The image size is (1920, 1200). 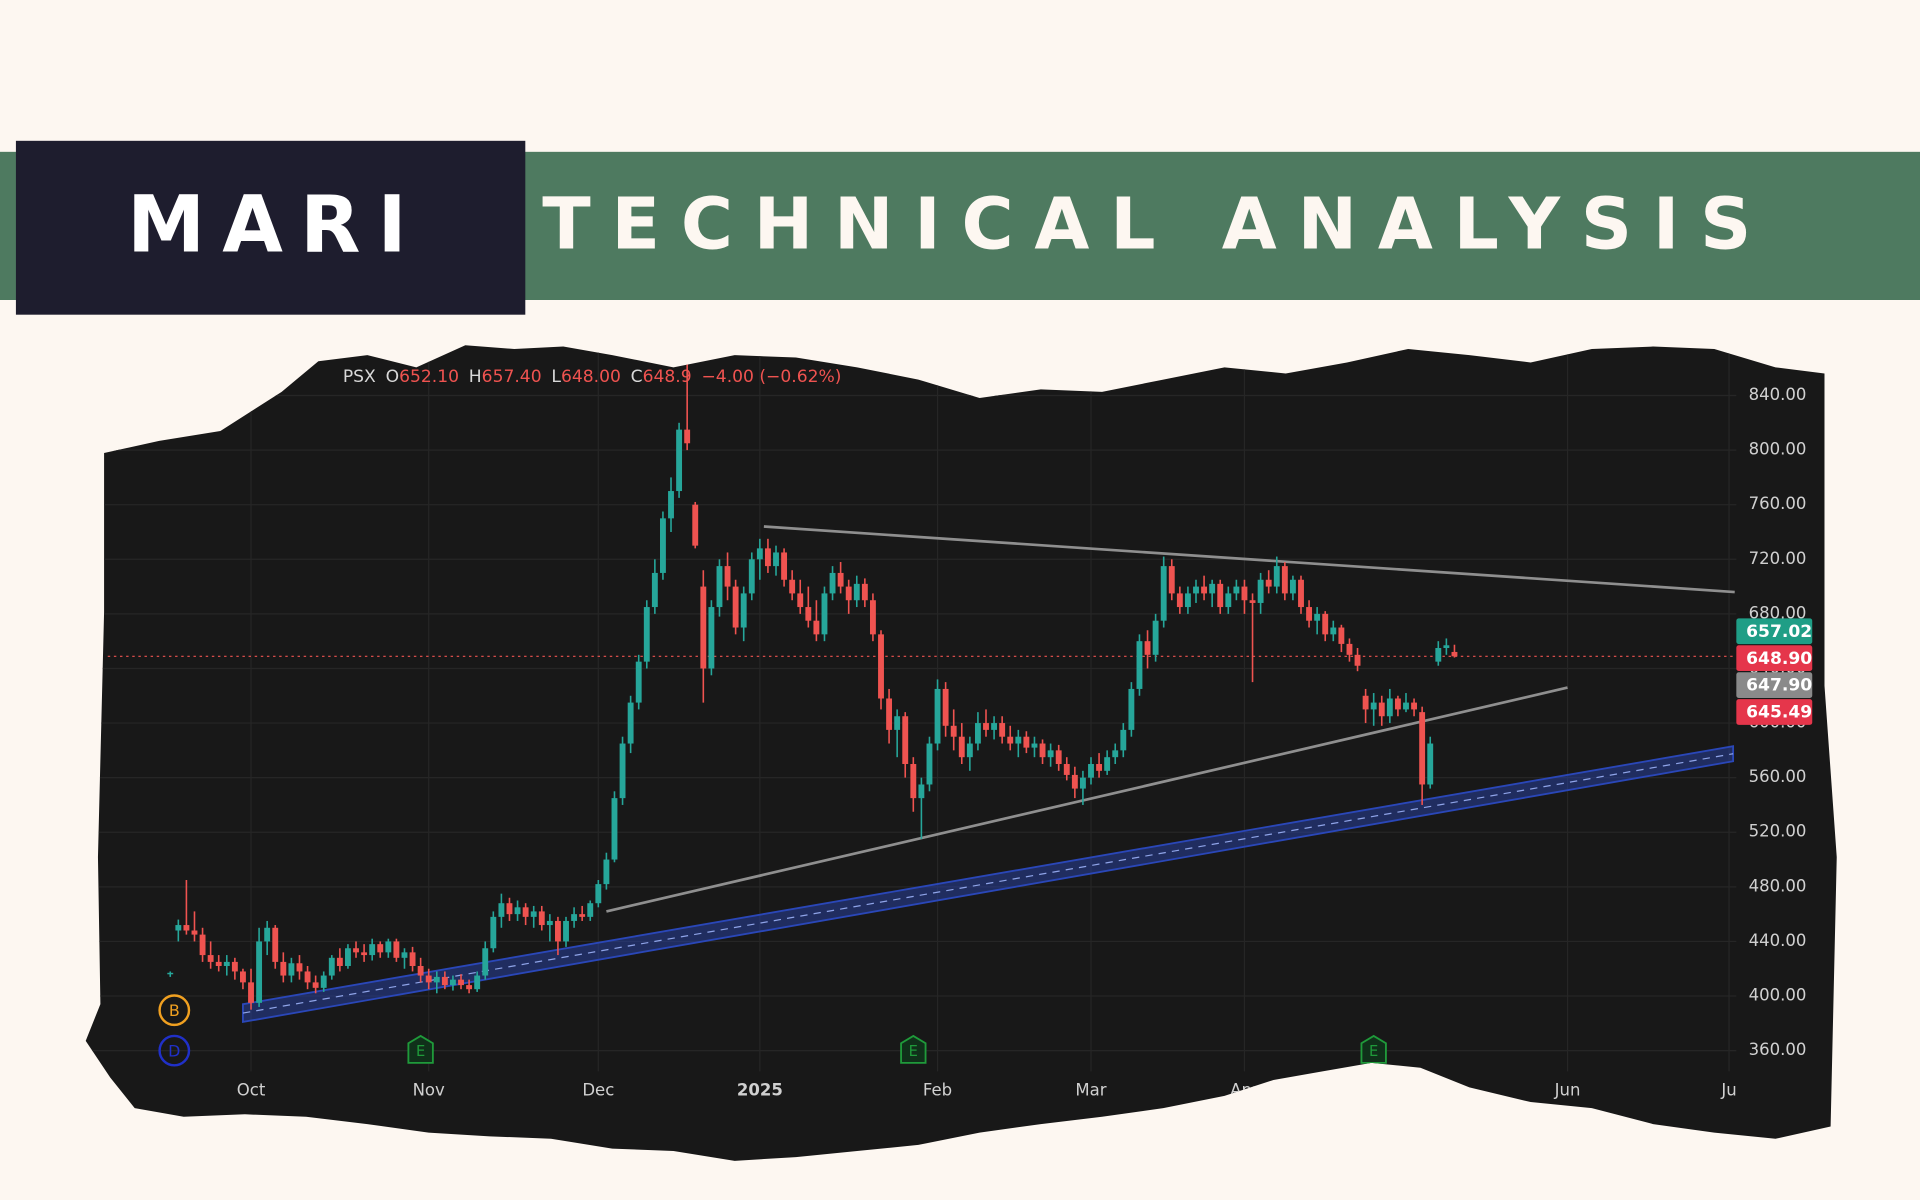 I want to click on ohlc-legend: 648.9, so click(x=667, y=377).